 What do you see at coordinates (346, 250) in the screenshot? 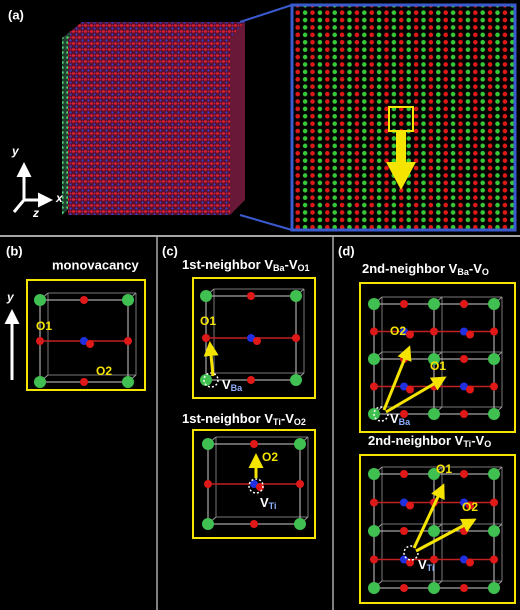
I see `panel-label: (d)` at bounding box center [346, 250].